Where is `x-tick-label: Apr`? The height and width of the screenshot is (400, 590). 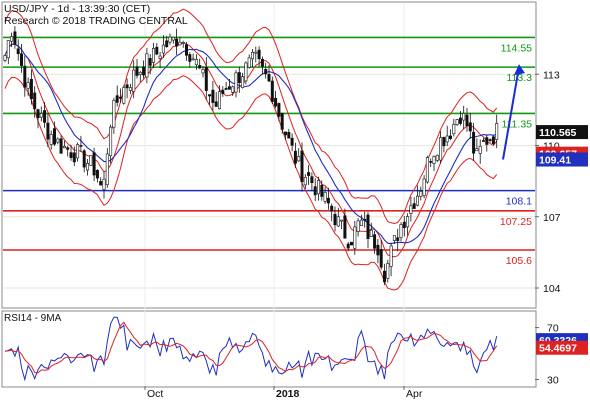
x-tick-label: Apr is located at coordinates (414, 394).